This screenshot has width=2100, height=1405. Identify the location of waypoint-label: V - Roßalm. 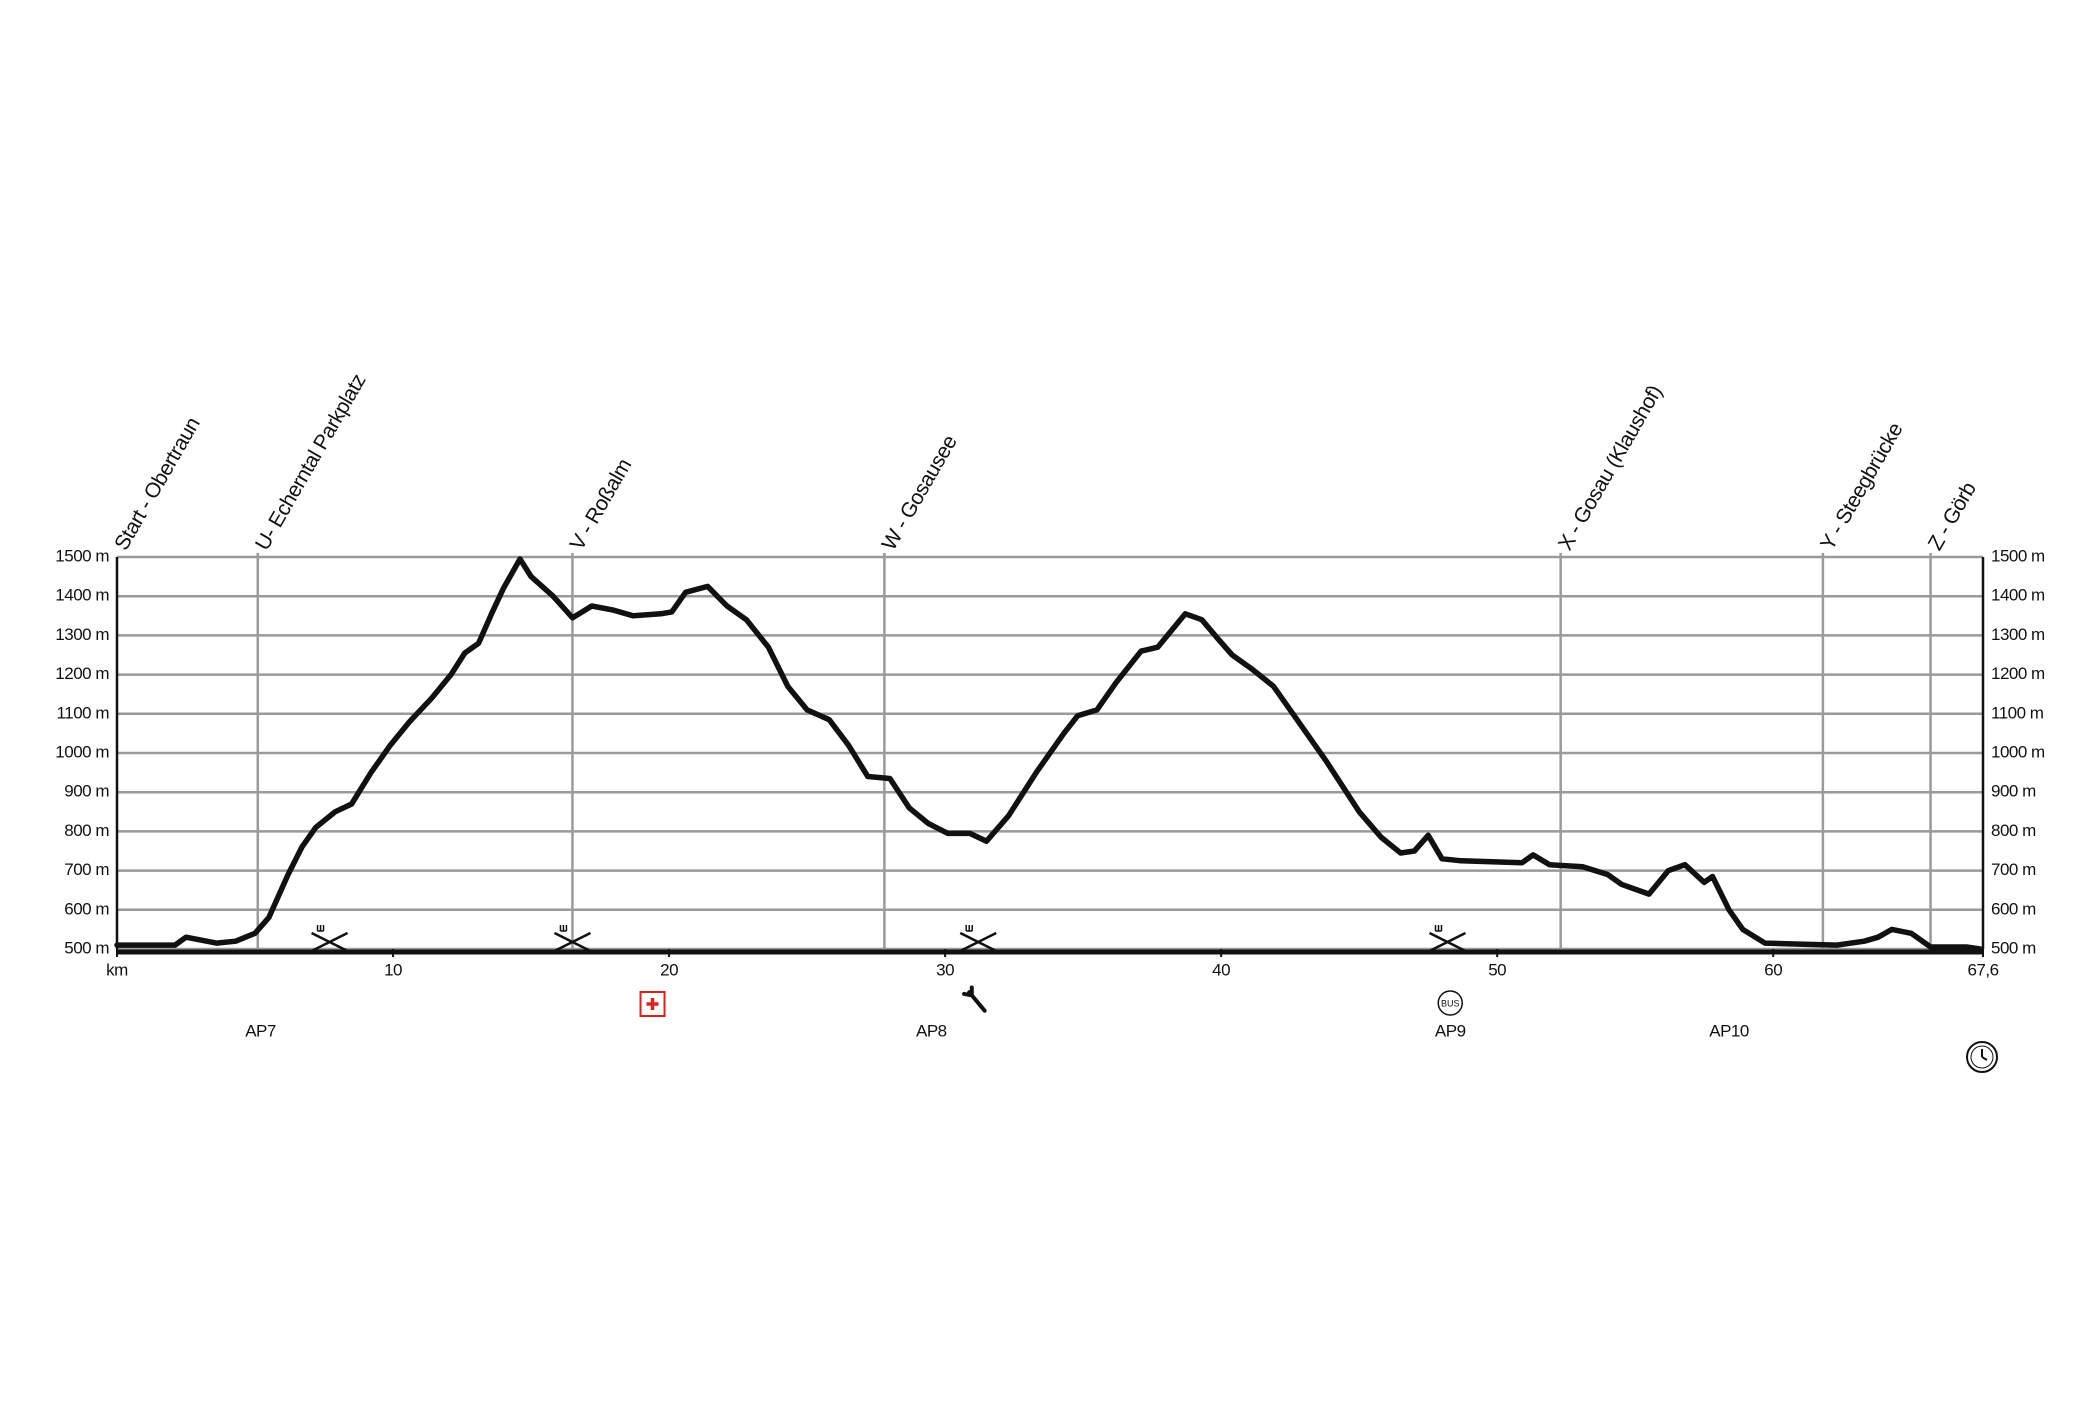
(601, 504).